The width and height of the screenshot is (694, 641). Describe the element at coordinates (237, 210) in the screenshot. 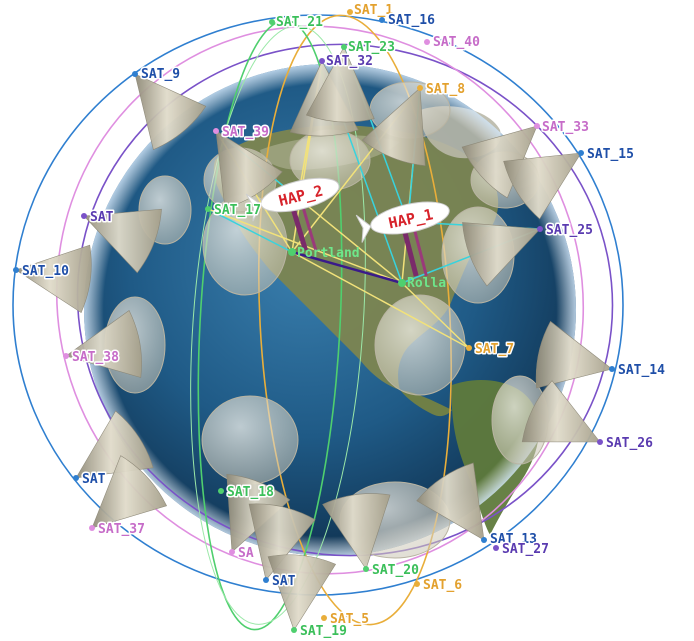

I see `satellite-label: SAT_17` at that location.